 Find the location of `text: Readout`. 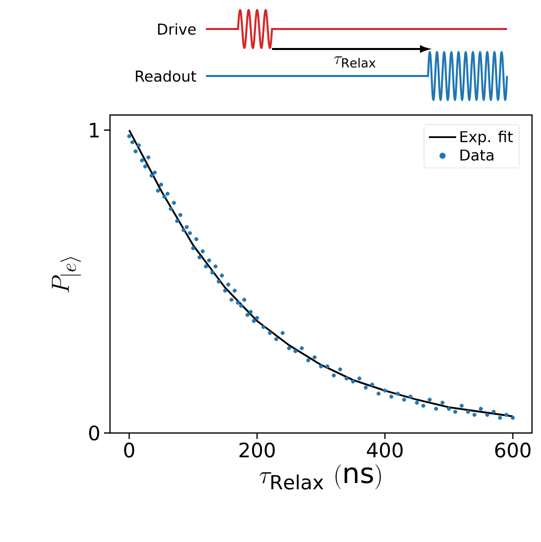

text: Readout is located at coordinates (166, 76).